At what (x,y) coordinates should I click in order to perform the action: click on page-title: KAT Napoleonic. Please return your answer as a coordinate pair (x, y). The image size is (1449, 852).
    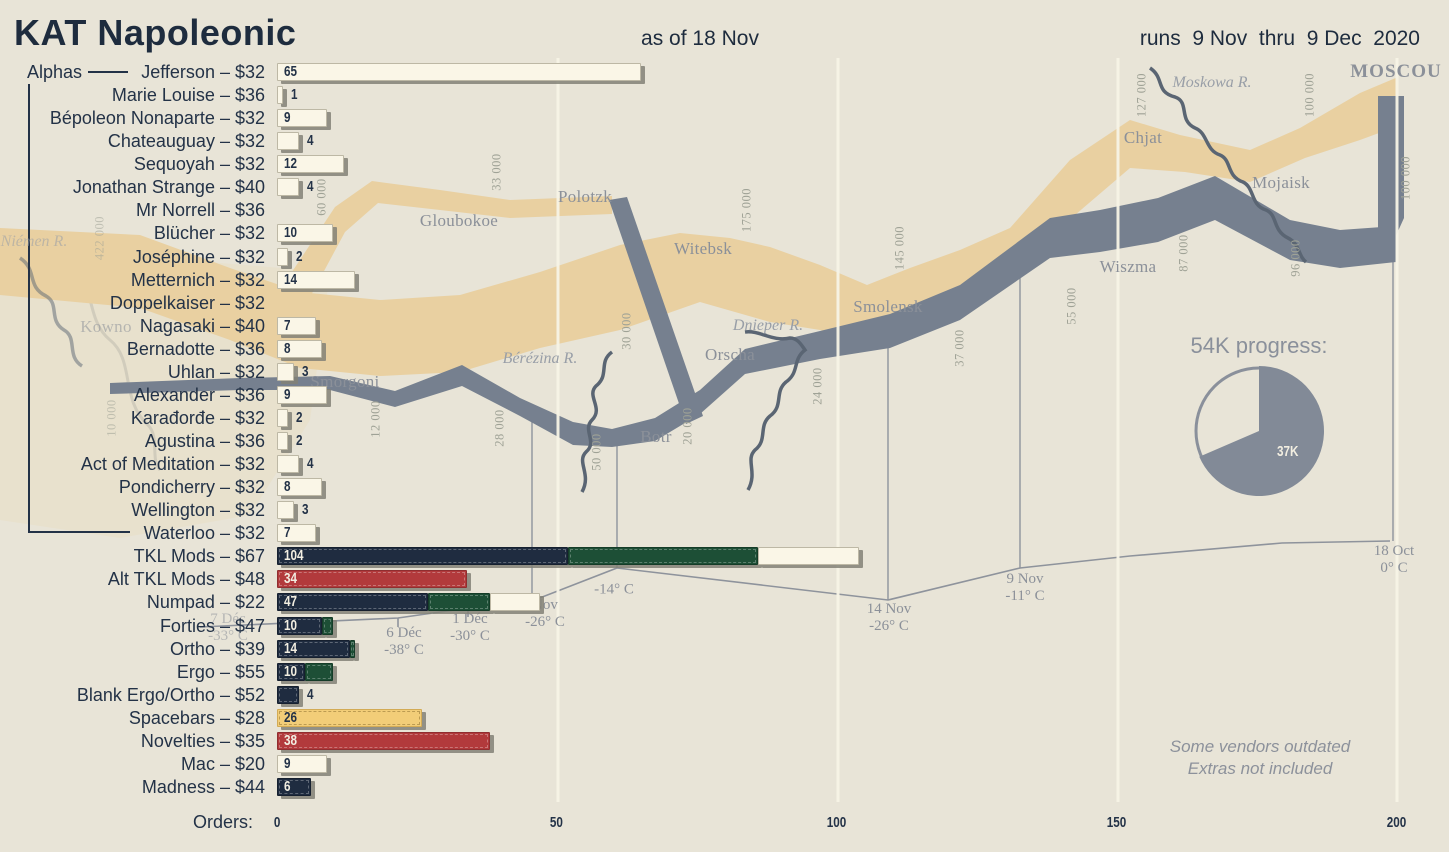
    Looking at the image, I should click on (155, 32).